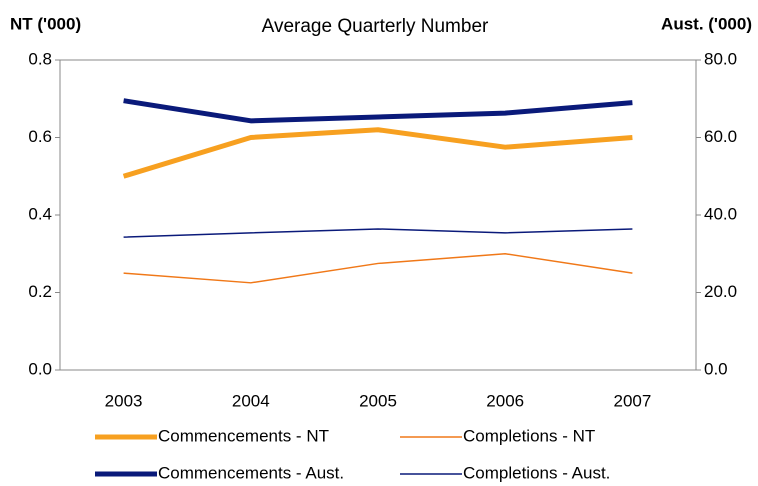 The image size is (758, 486). I want to click on legend-label: Completions - NT, so click(529, 435).